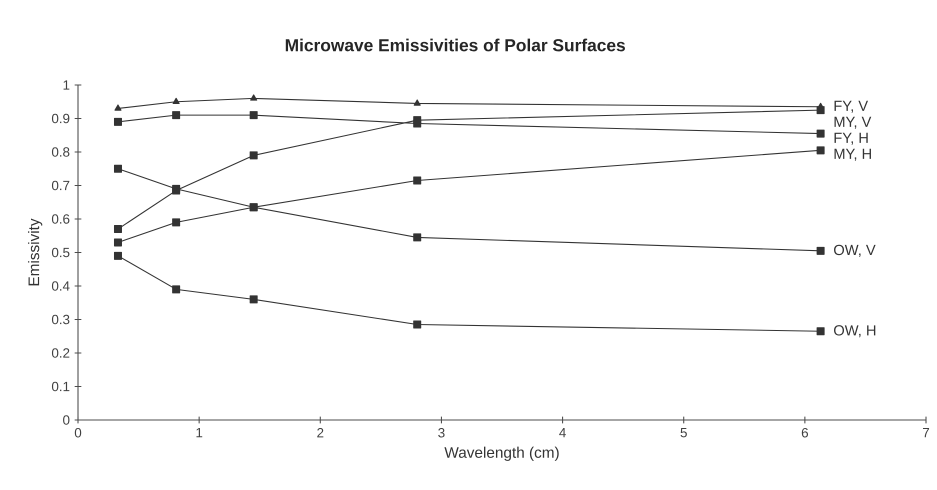  I want to click on series-label: OW, V, so click(855, 250).